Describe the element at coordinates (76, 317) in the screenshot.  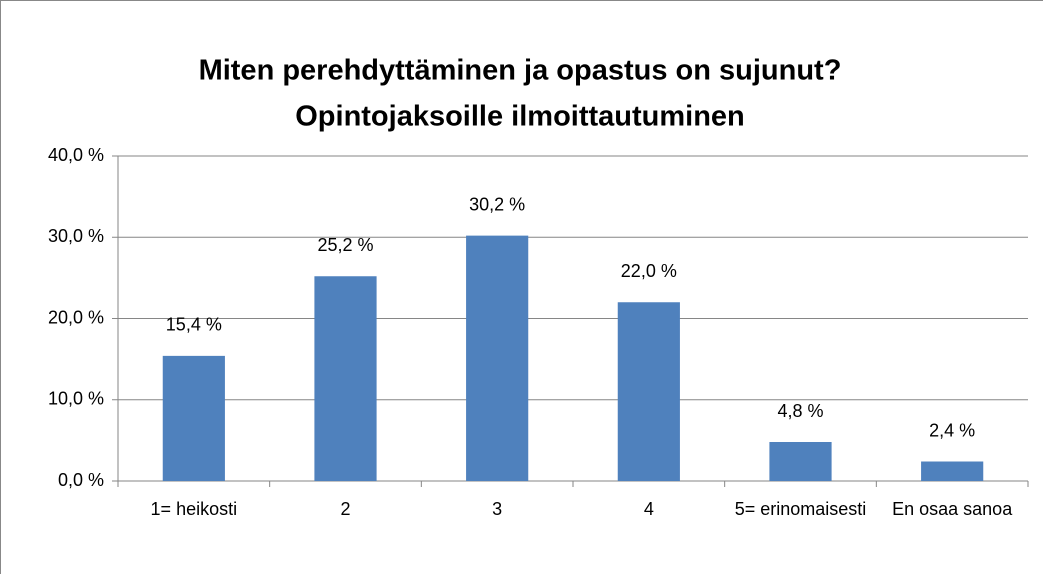
I see `y-tick-label: 20,0 %` at that location.